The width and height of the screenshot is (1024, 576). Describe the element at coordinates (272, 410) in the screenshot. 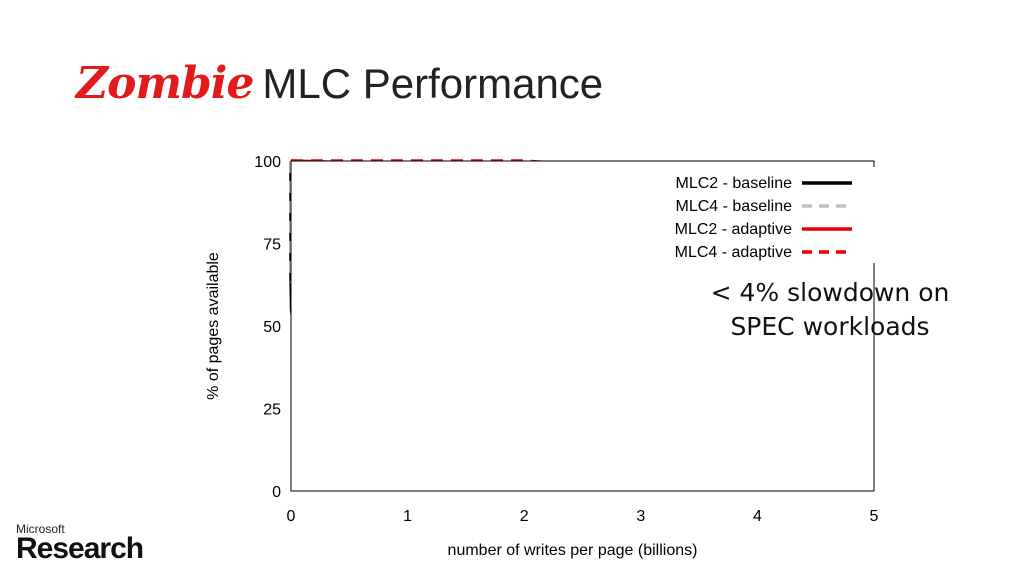

I see `y-tick-label: 25` at that location.